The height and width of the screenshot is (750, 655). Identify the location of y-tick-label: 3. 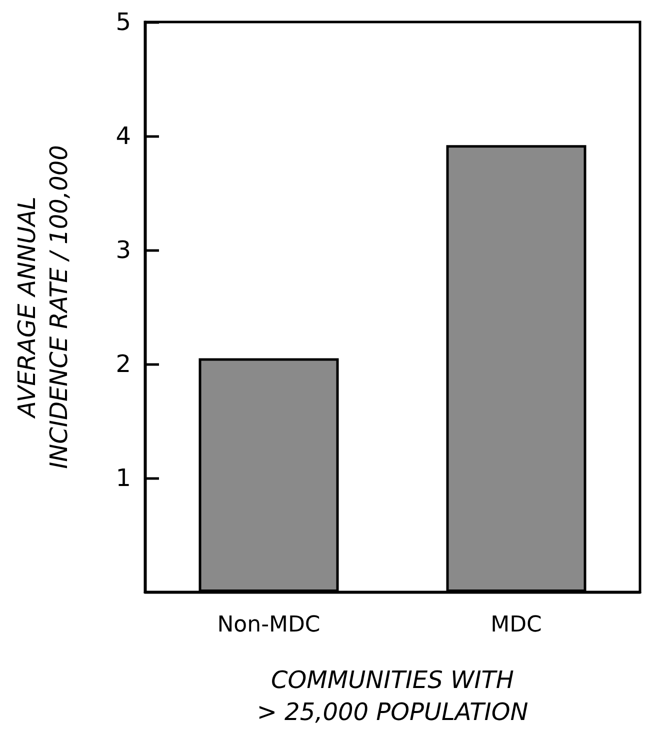
(123, 250).